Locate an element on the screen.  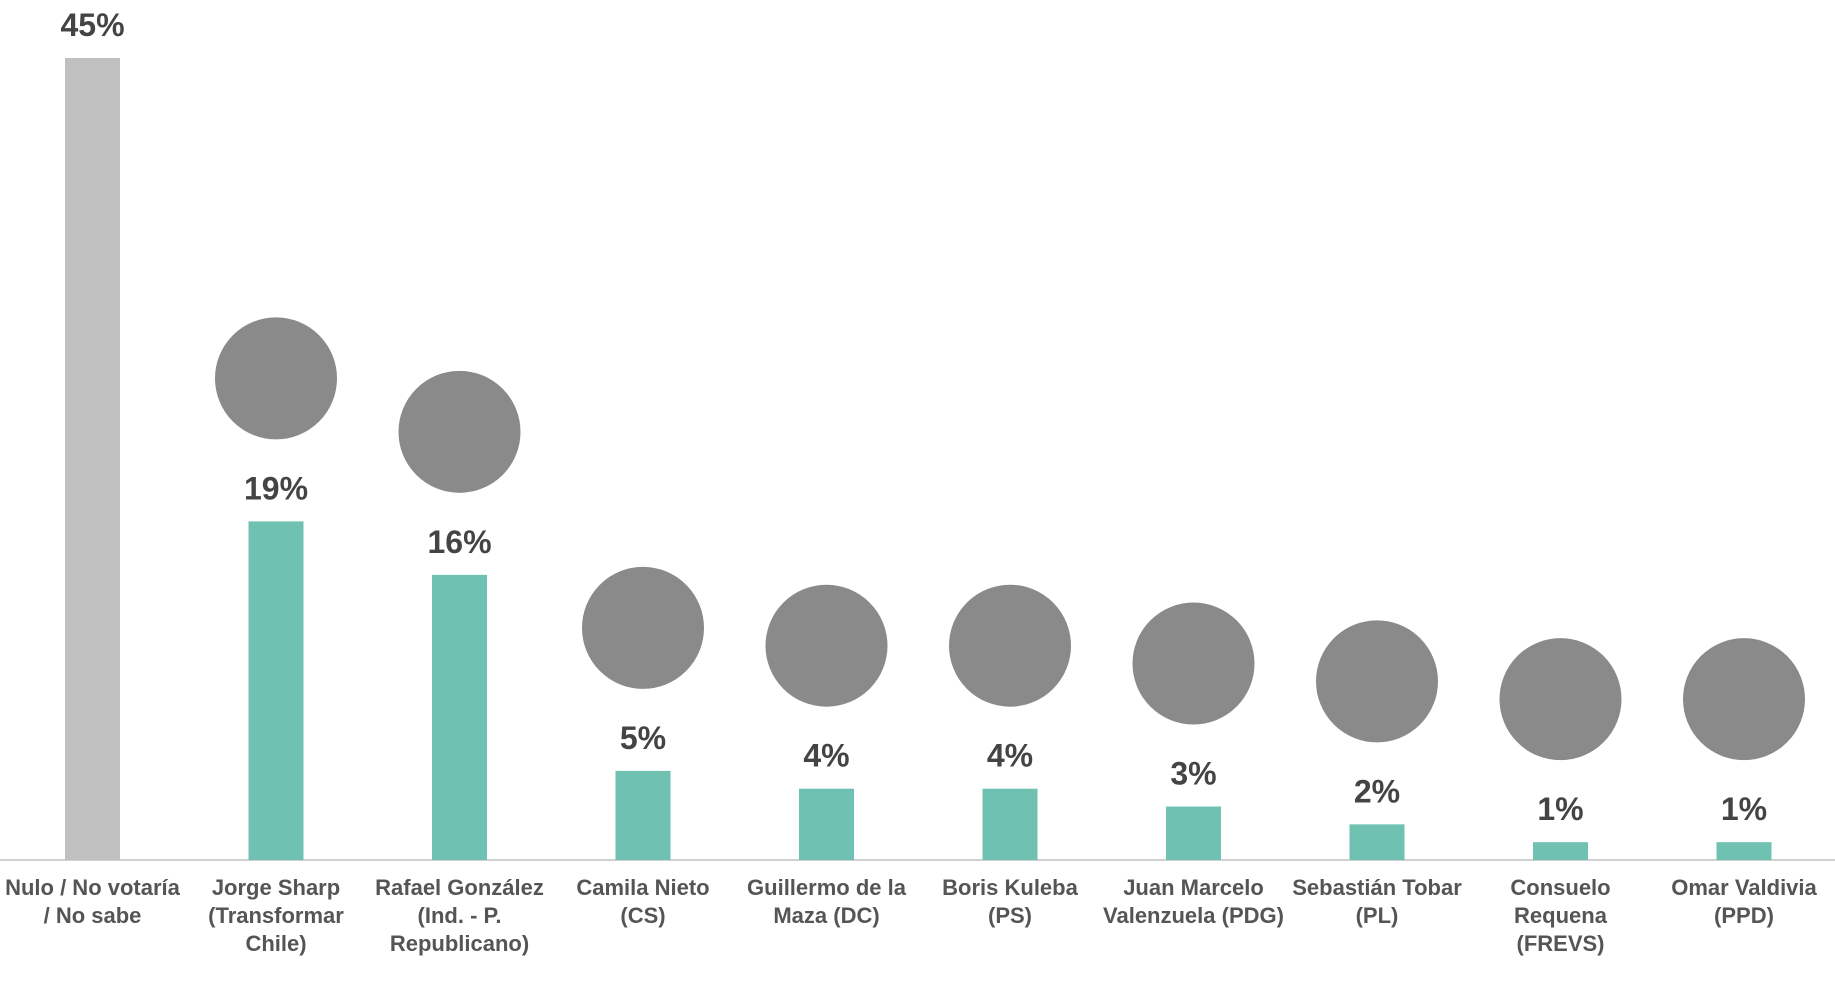
x-tick-label: Rafael González (Ind. - P. Republicano) is located at coordinates (459, 915).